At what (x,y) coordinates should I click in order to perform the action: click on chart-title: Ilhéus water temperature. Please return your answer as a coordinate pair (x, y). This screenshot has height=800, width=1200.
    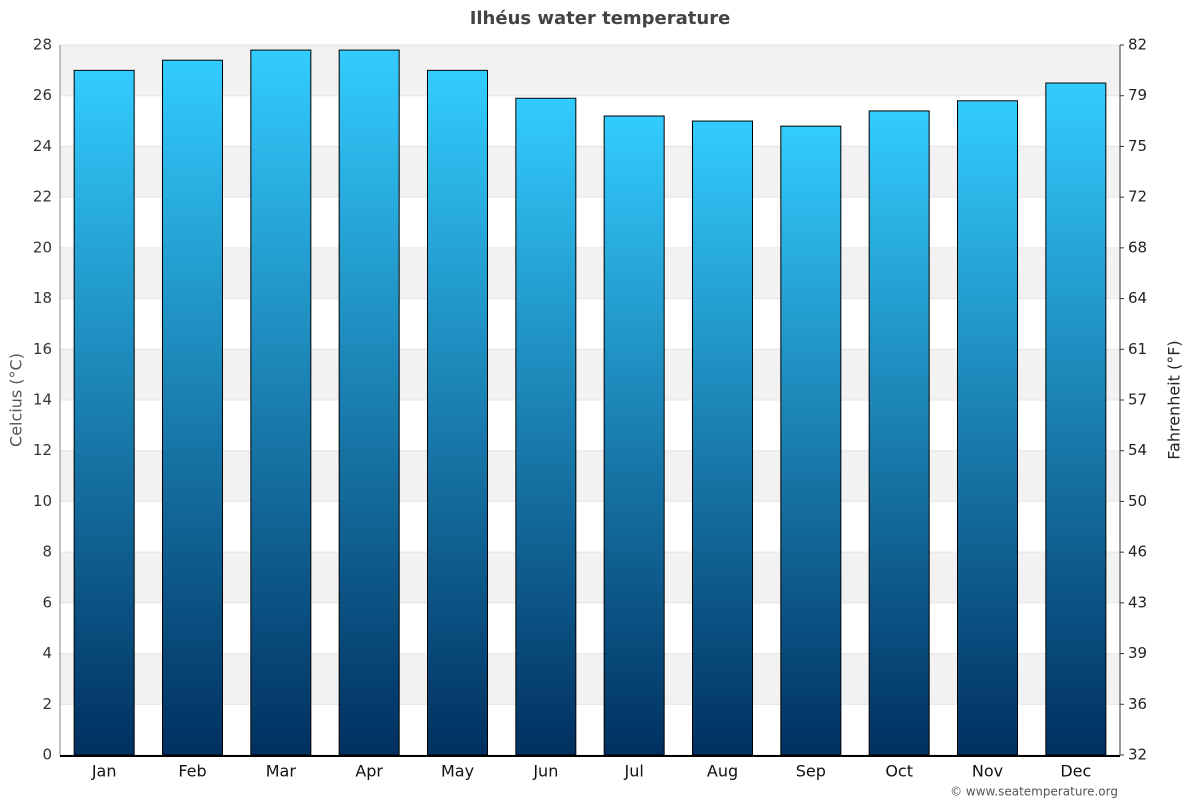
    Looking at the image, I should click on (600, 18).